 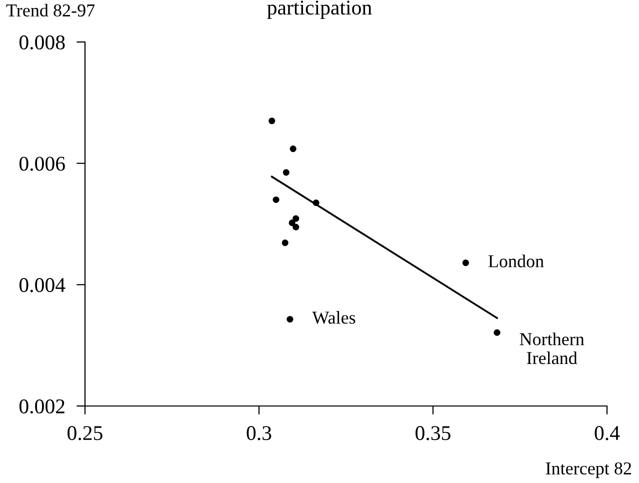 I want to click on x-tick-label: 0.25, so click(x=85, y=433).